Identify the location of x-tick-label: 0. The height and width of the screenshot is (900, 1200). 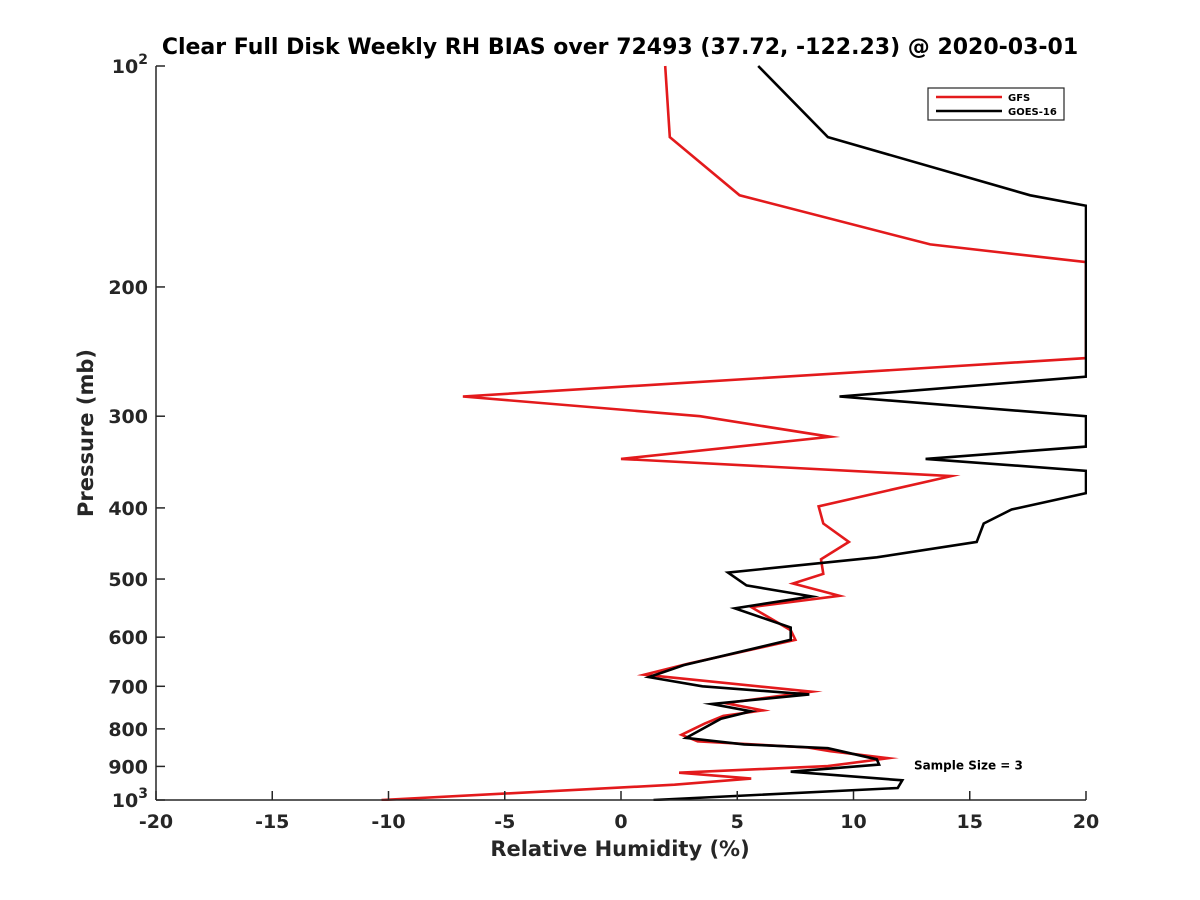
(620, 822).